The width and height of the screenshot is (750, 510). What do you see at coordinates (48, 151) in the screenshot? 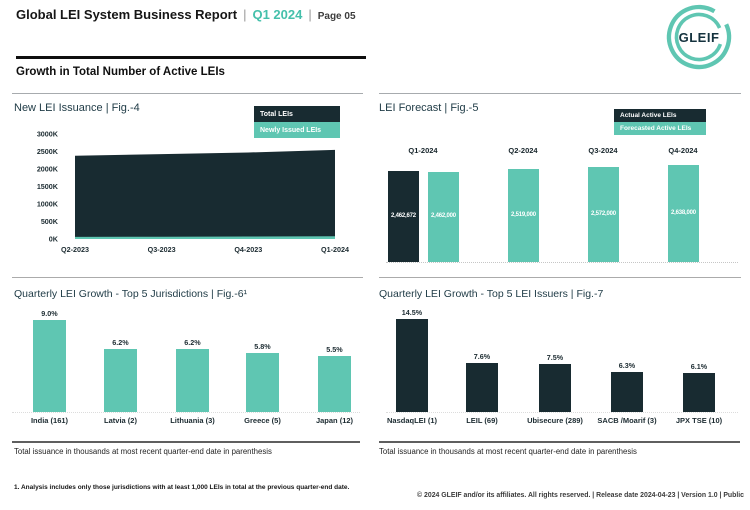
I see `fig4-ytick-label: 2500K` at bounding box center [48, 151].